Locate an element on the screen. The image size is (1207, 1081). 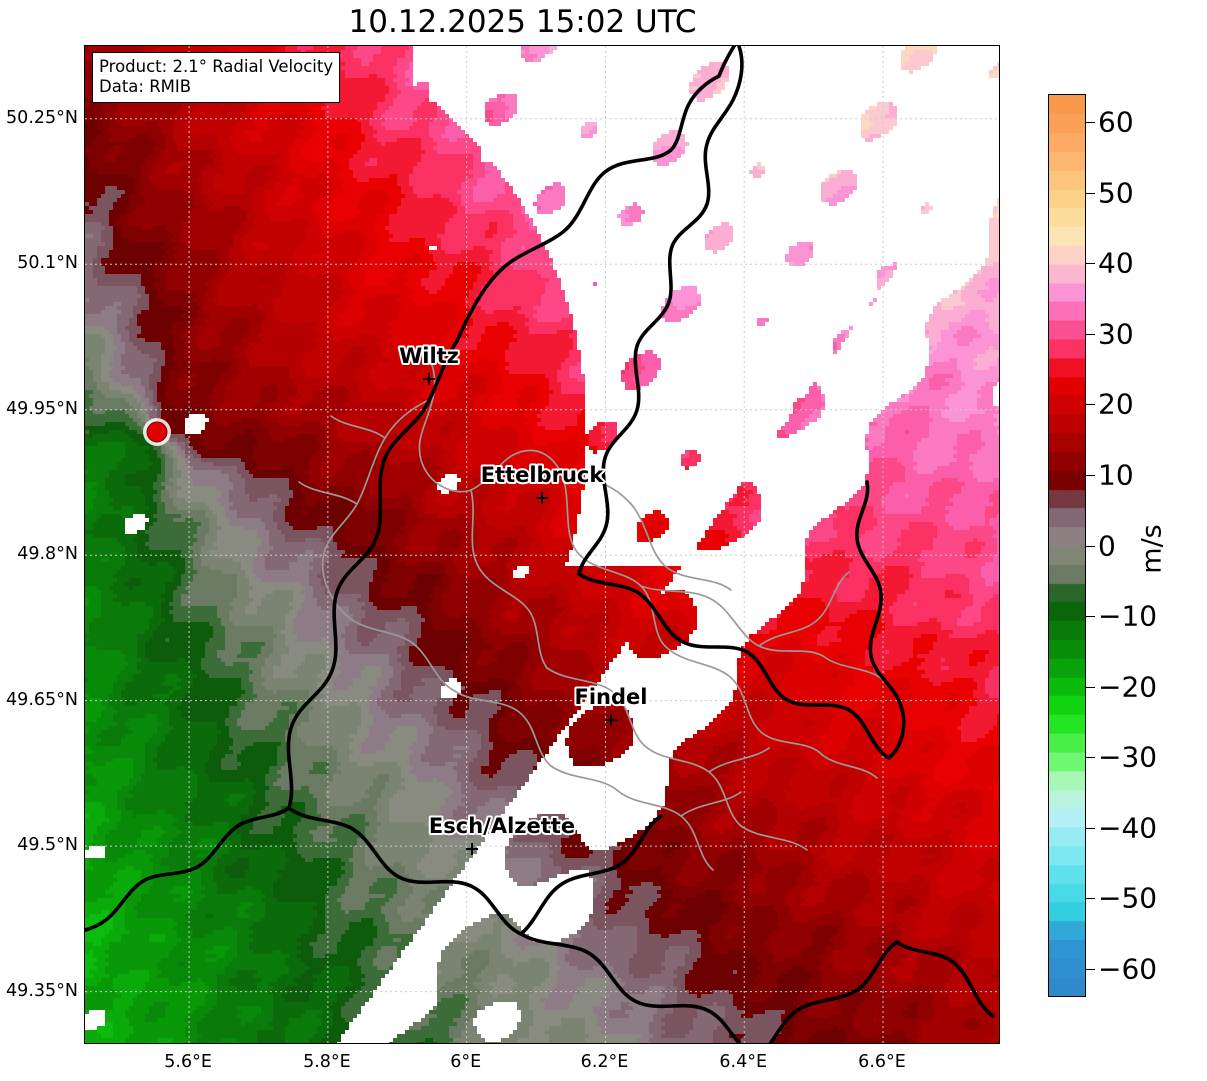
city-label: Esch/Alzette is located at coordinates (502, 826).